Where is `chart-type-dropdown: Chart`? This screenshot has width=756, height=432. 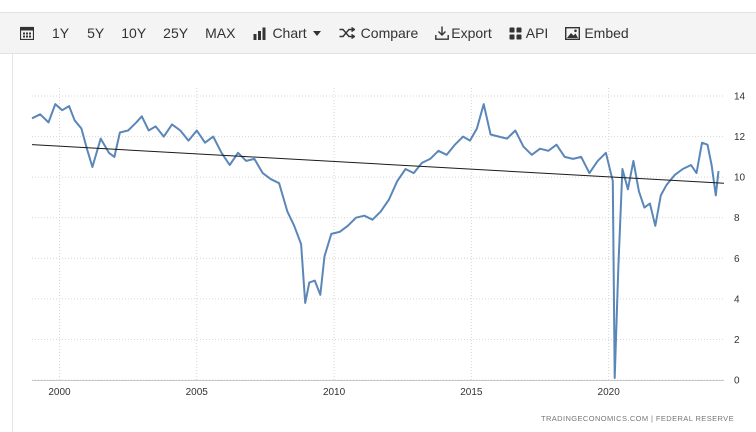
chart-type-dropdown: Chart is located at coordinates (287, 33).